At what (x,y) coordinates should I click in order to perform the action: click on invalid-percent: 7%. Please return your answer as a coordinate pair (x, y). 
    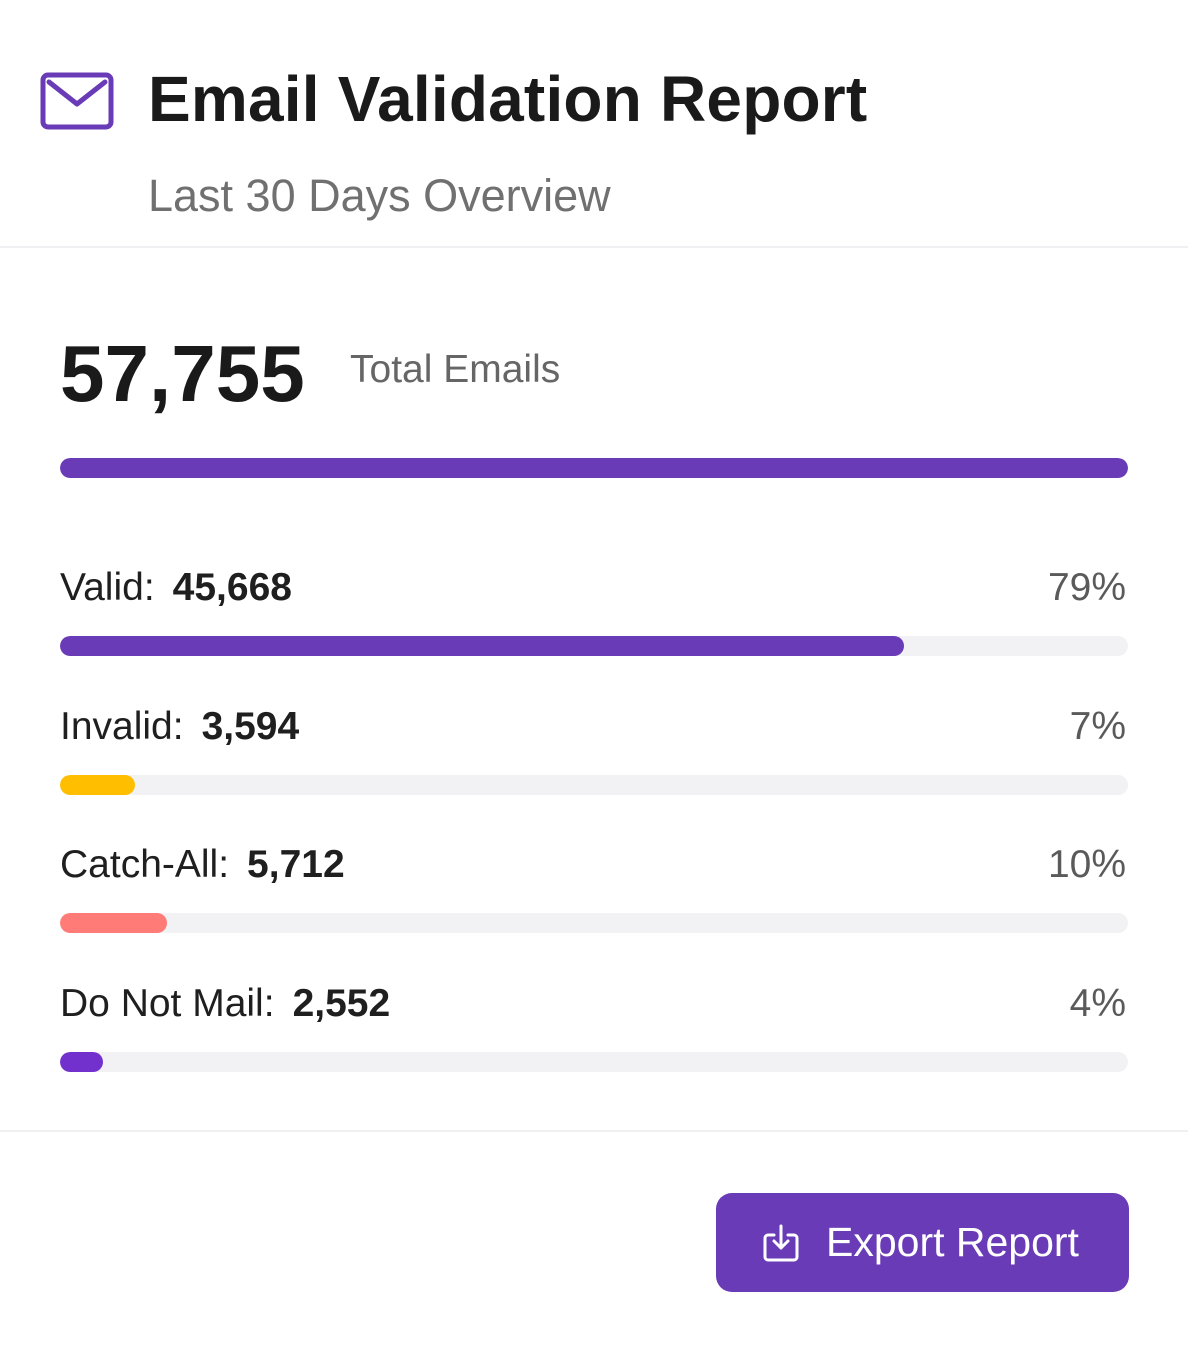
    Looking at the image, I should click on (1097, 726).